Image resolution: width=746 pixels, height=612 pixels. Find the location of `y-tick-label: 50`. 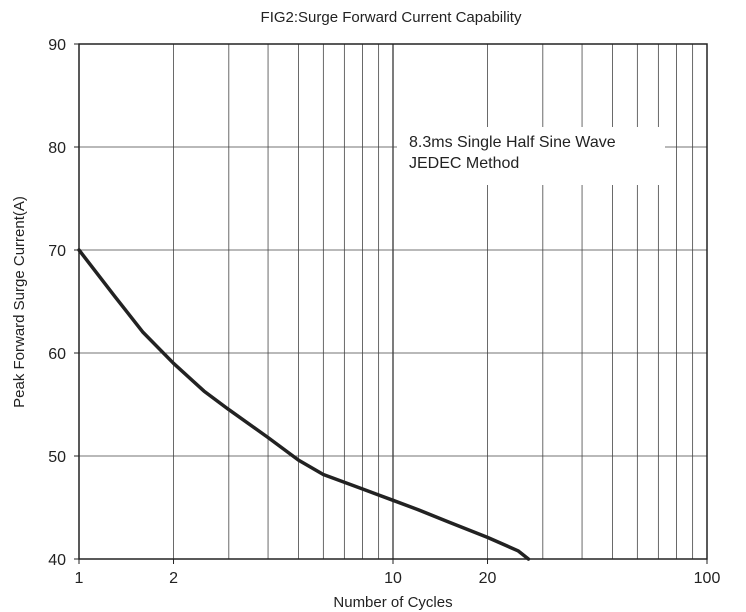

y-tick-label: 50 is located at coordinates (57, 457).